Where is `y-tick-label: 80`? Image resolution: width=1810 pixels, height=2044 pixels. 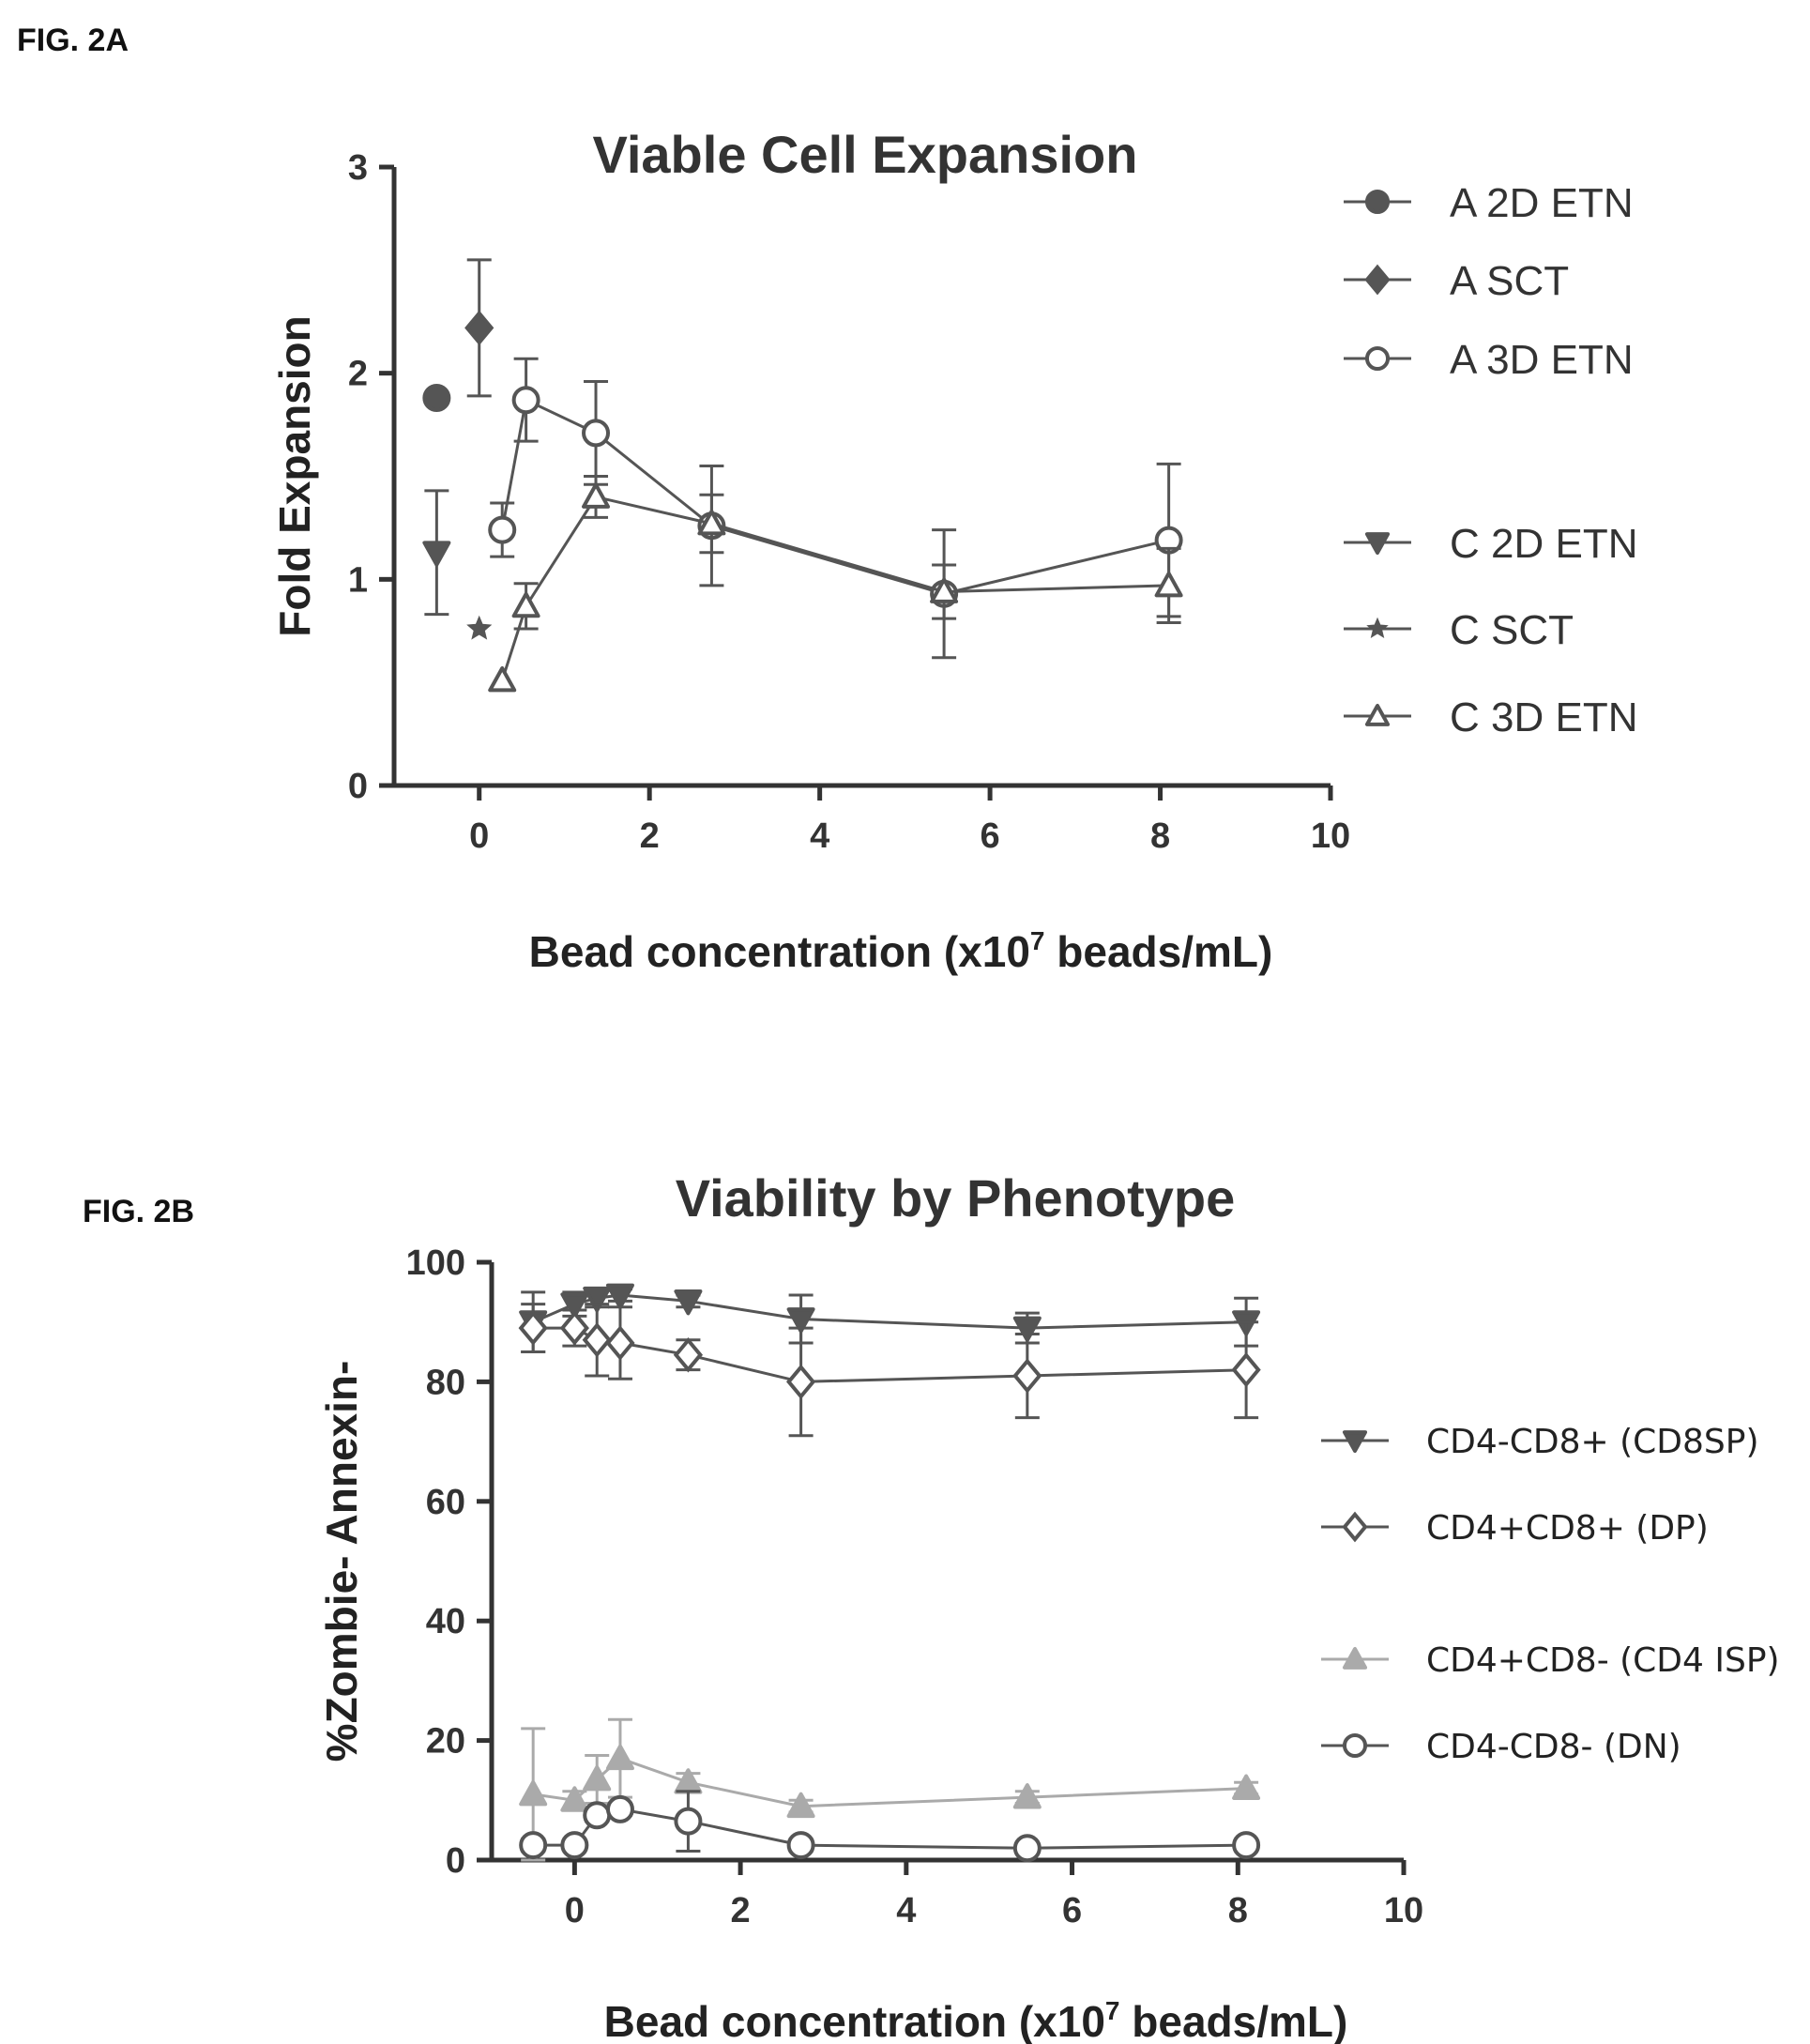
y-tick-label: 80 is located at coordinates (445, 1382).